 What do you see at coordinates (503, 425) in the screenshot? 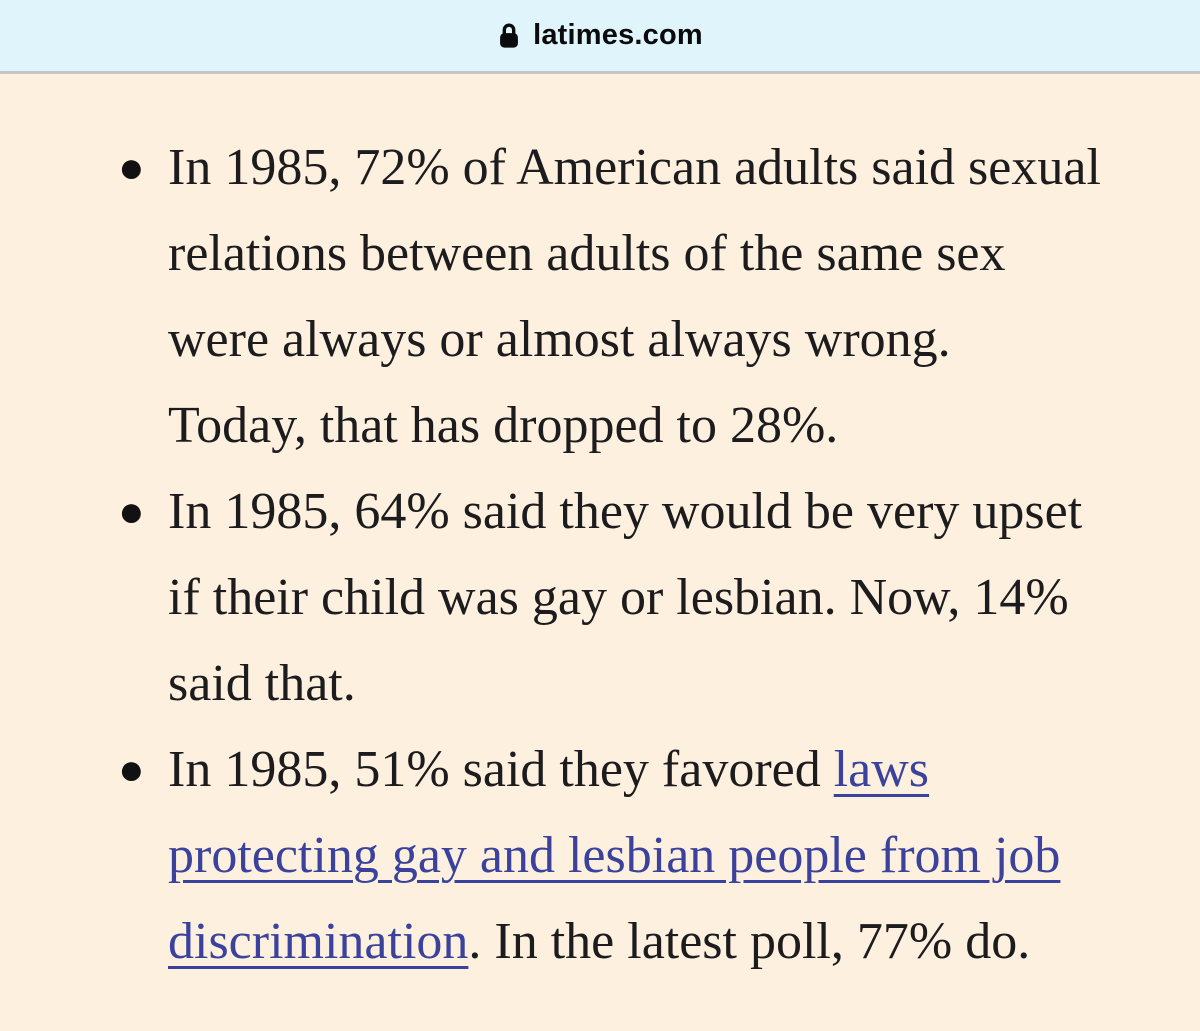
I see `text-segment: Today, that has dropped to 28%.` at bounding box center [503, 425].